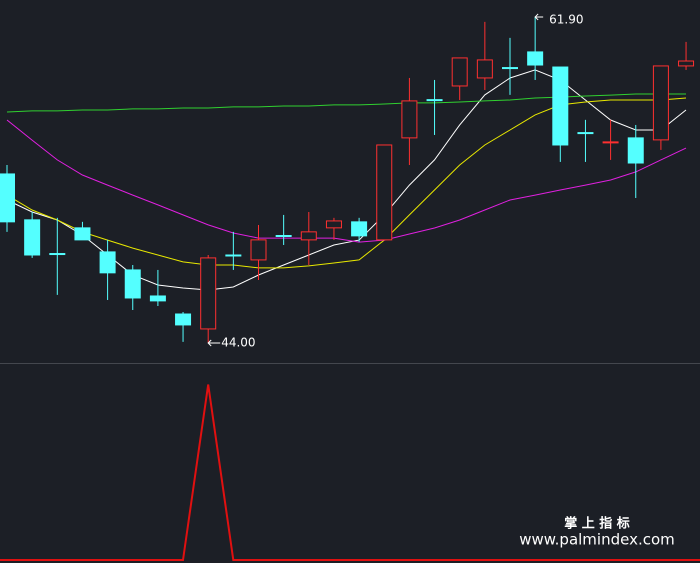  Describe the element at coordinates (597, 540) in the screenshot. I see `watermark-url: www.palmindex.com` at that location.